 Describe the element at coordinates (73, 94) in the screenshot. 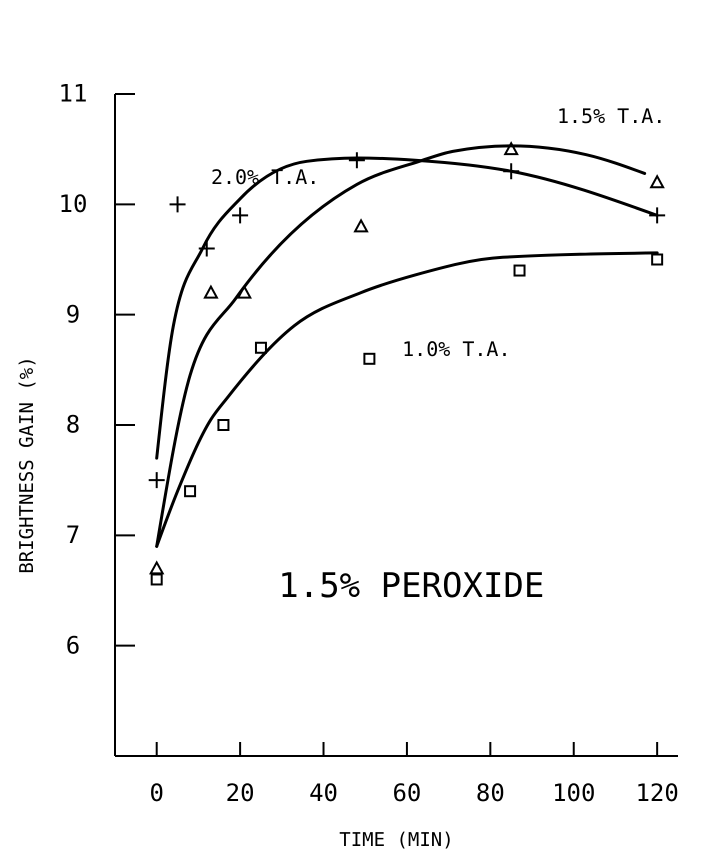

I see `y-tick-label: 11` at that location.